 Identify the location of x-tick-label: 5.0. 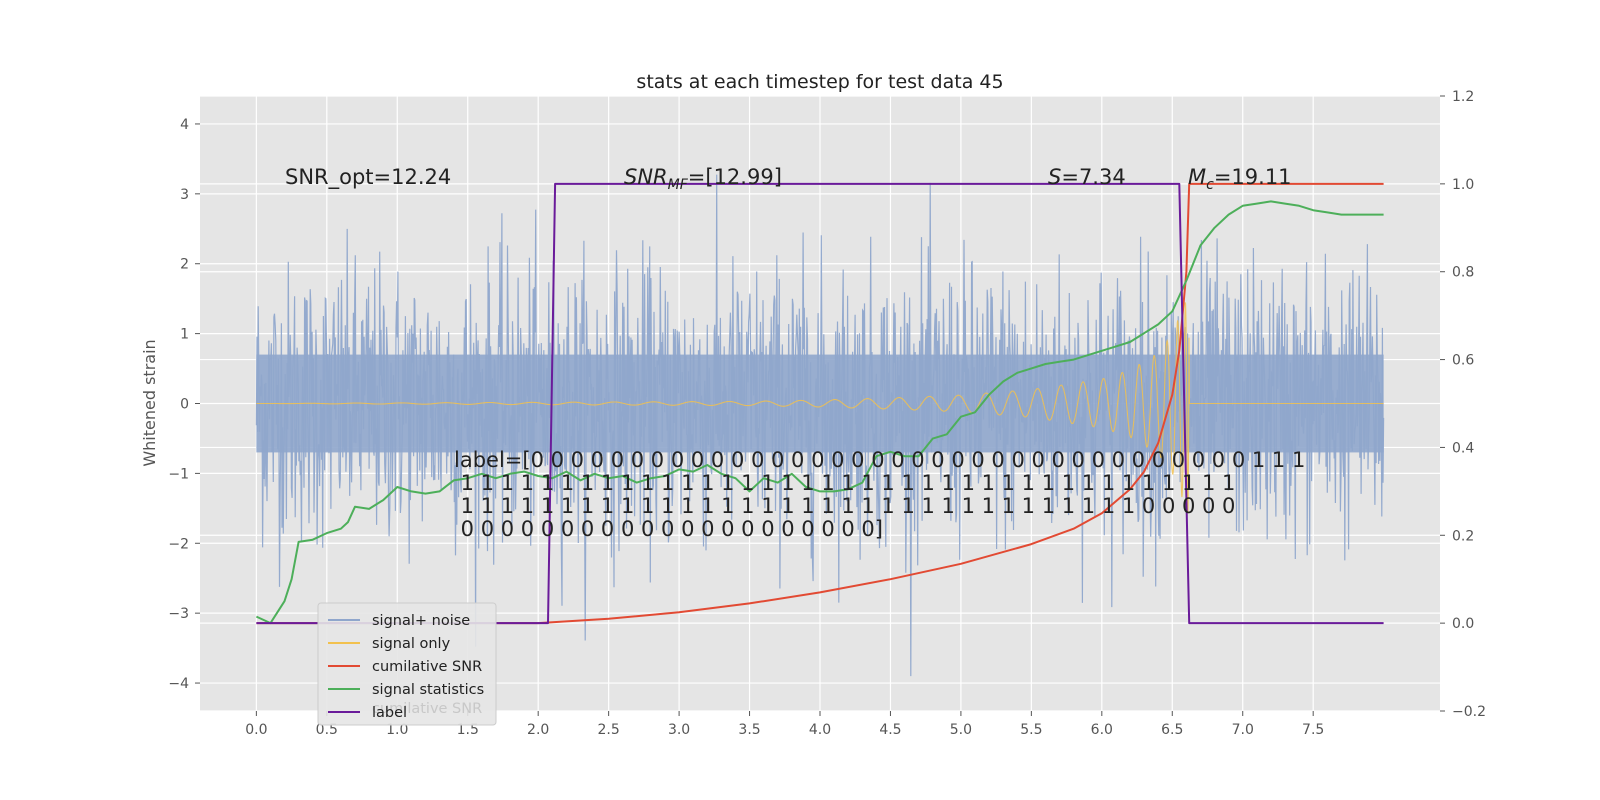
(961, 730).